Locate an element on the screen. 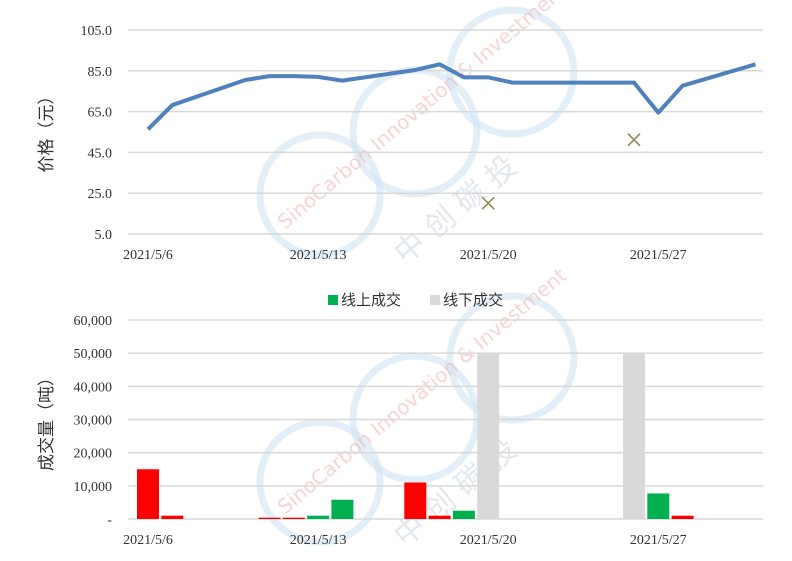  y-tick-label: 20,000 is located at coordinates (93, 454).